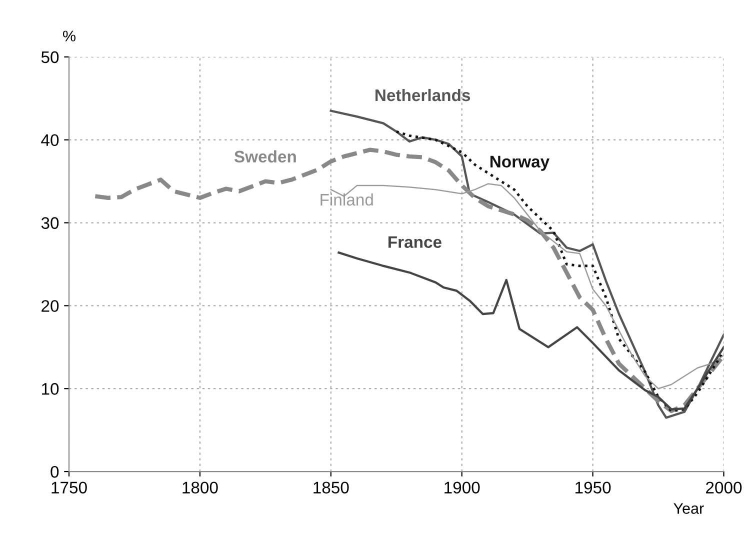 The height and width of the screenshot is (542, 750). What do you see at coordinates (331, 488) in the screenshot?
I see `x-tick-label: 1850` at bounding box center [331, 488].